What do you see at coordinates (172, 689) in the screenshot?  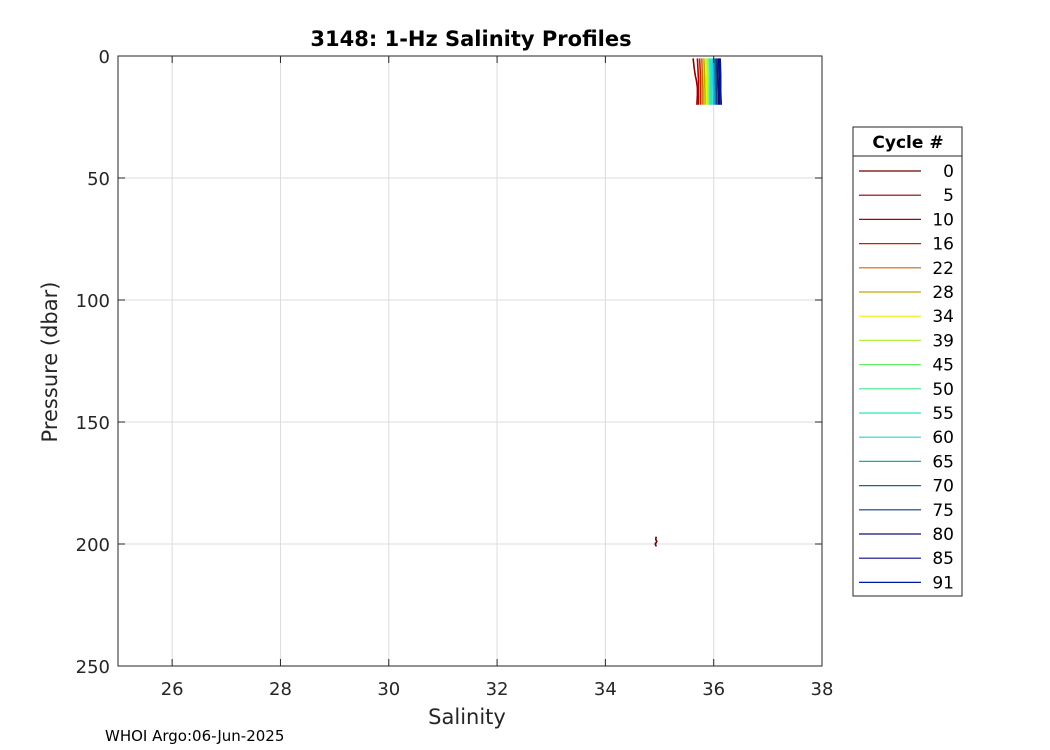 I see `x-tick-label: 26` at bounding box center [172, 689].